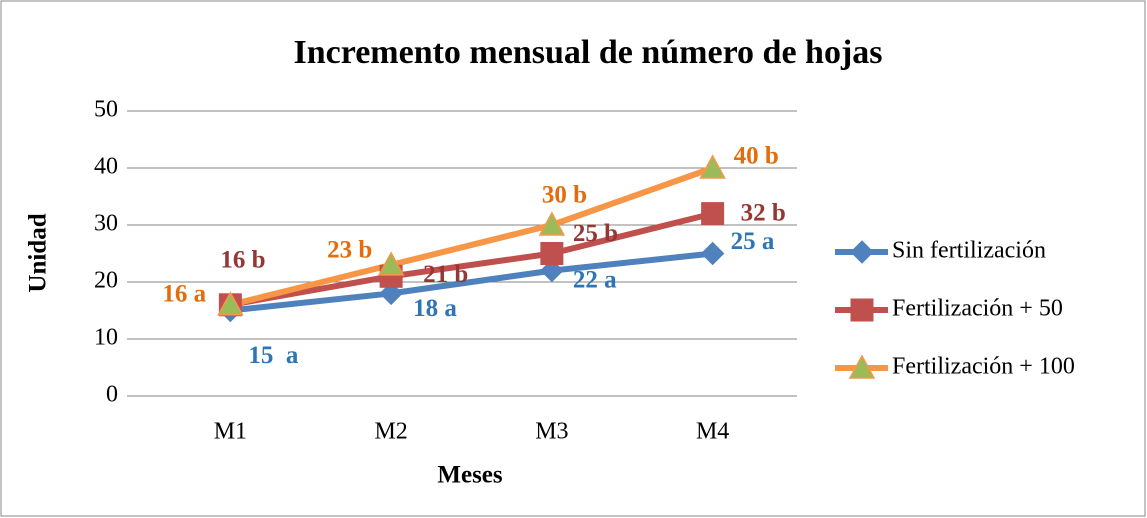 The height and width of the screenshot is (518, 1147). Describe the element at coordinates (445, 274) in the screenshot. I see `data-label: 21 b` at that location.